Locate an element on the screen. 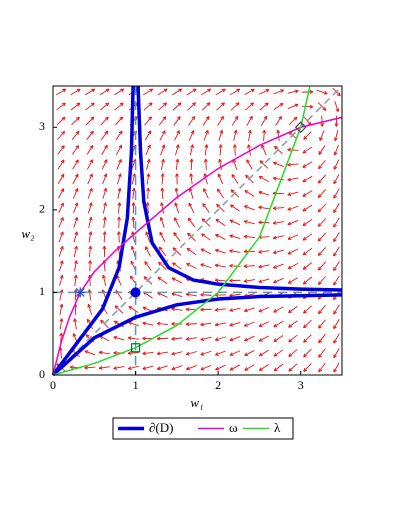 Image resolution: width=405 pixels, height=529 pixels. y-tick-label: 3 is located at coordinates (42, 126).